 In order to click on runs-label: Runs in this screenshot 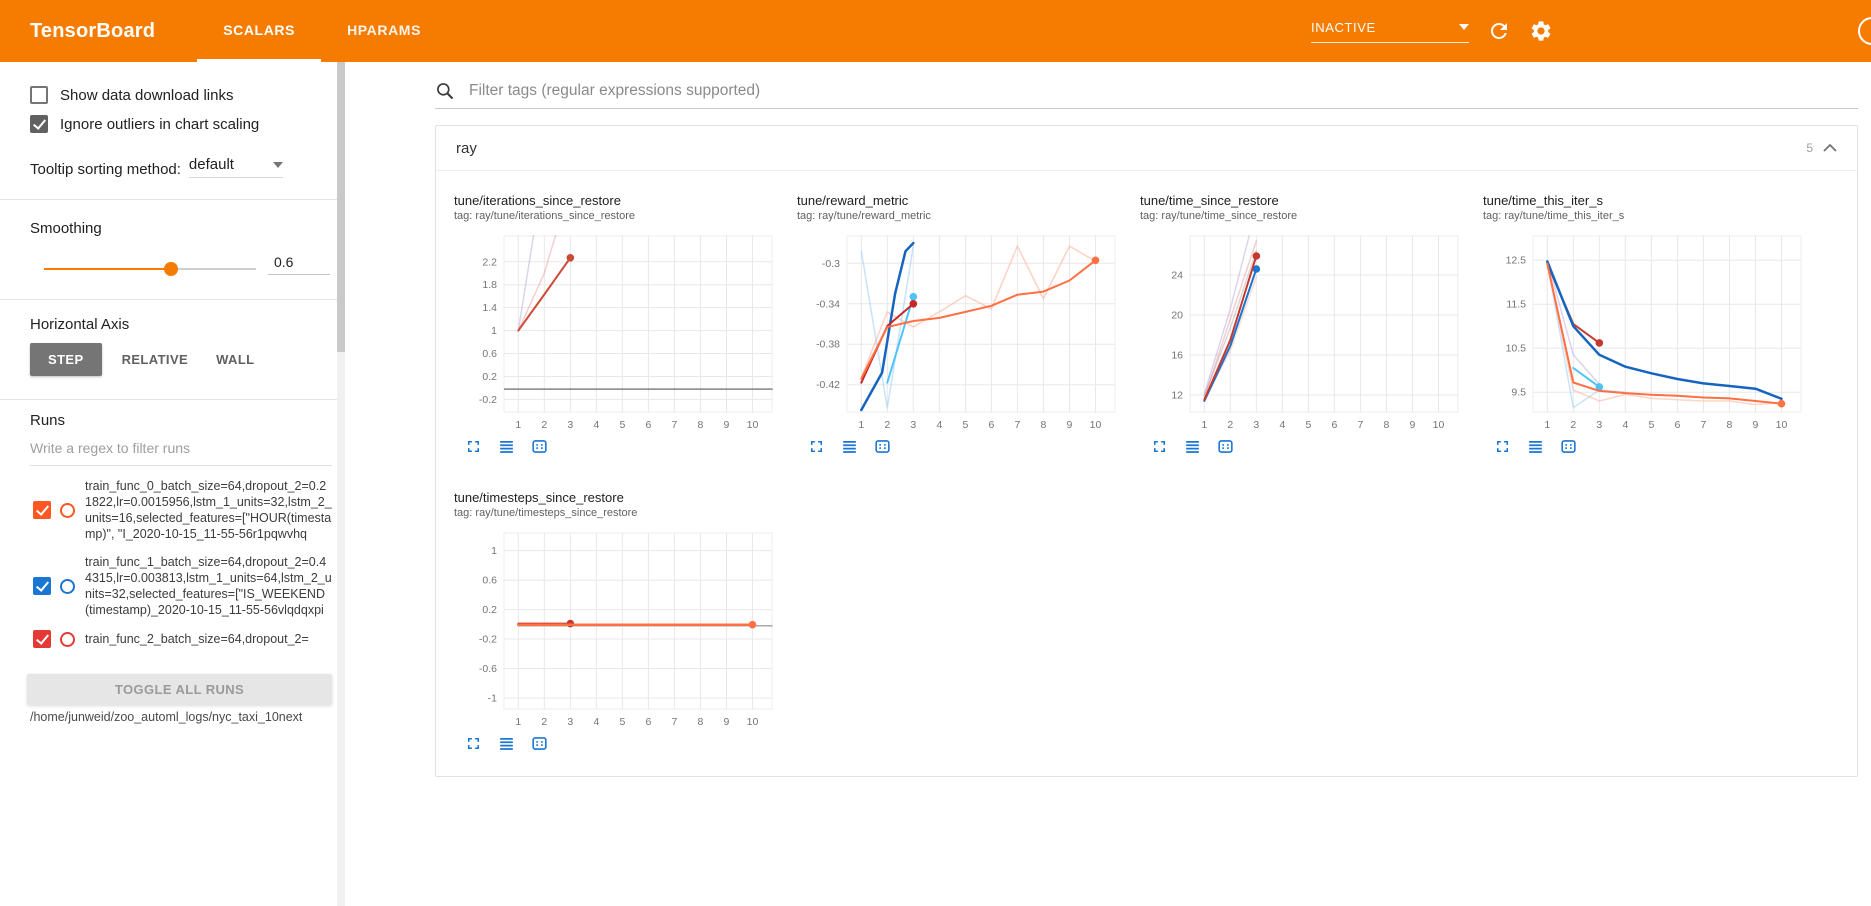, I will do `click(48, 420)`.